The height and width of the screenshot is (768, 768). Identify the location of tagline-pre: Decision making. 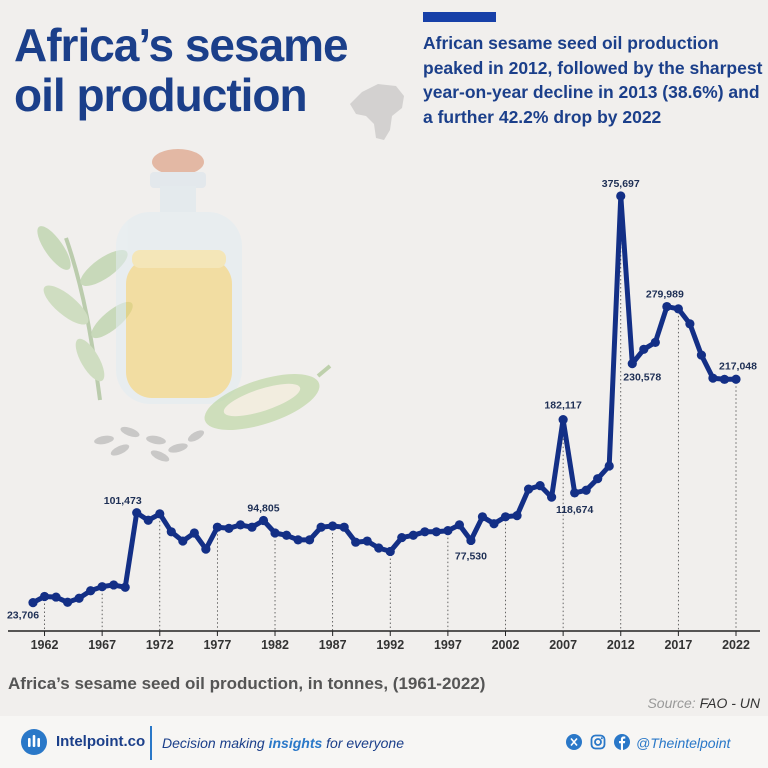
(215, 743).